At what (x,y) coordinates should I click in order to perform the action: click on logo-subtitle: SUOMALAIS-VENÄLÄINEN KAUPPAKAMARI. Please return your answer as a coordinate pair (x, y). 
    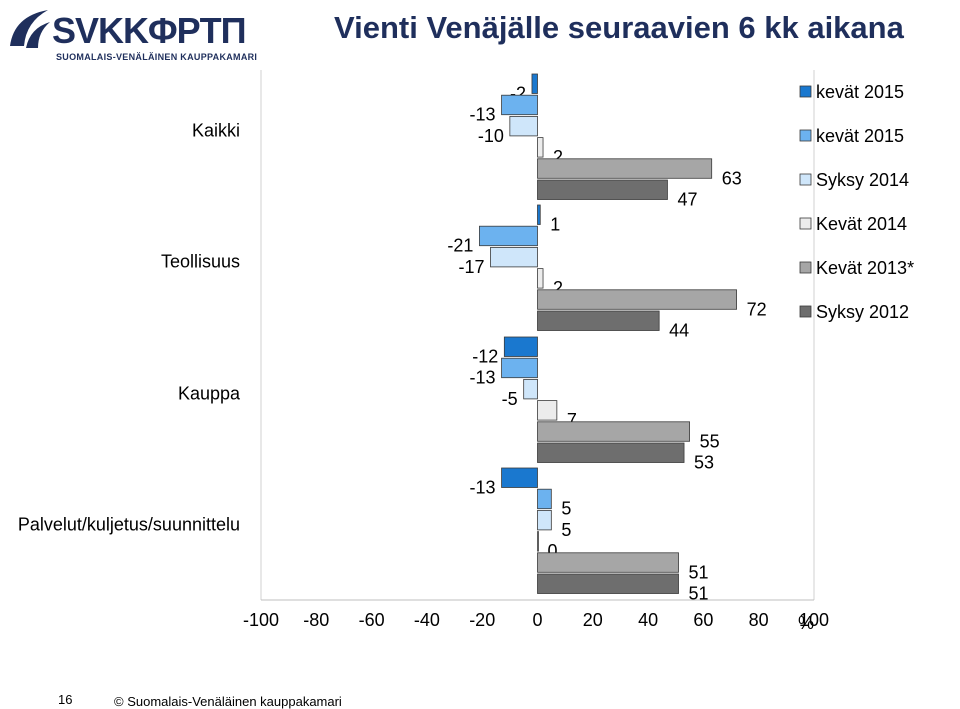
    Looking at the image, I should click on (157, 57).